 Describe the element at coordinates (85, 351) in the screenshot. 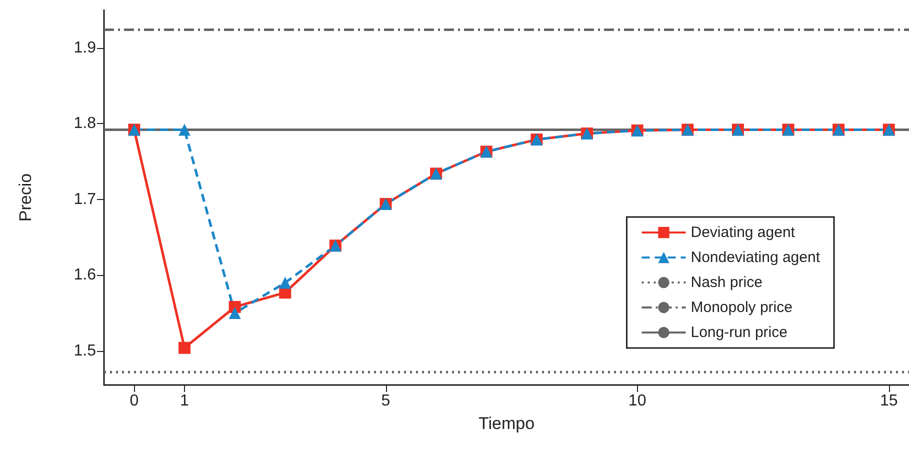

I see `y-tick-label: 1.5` at that location.